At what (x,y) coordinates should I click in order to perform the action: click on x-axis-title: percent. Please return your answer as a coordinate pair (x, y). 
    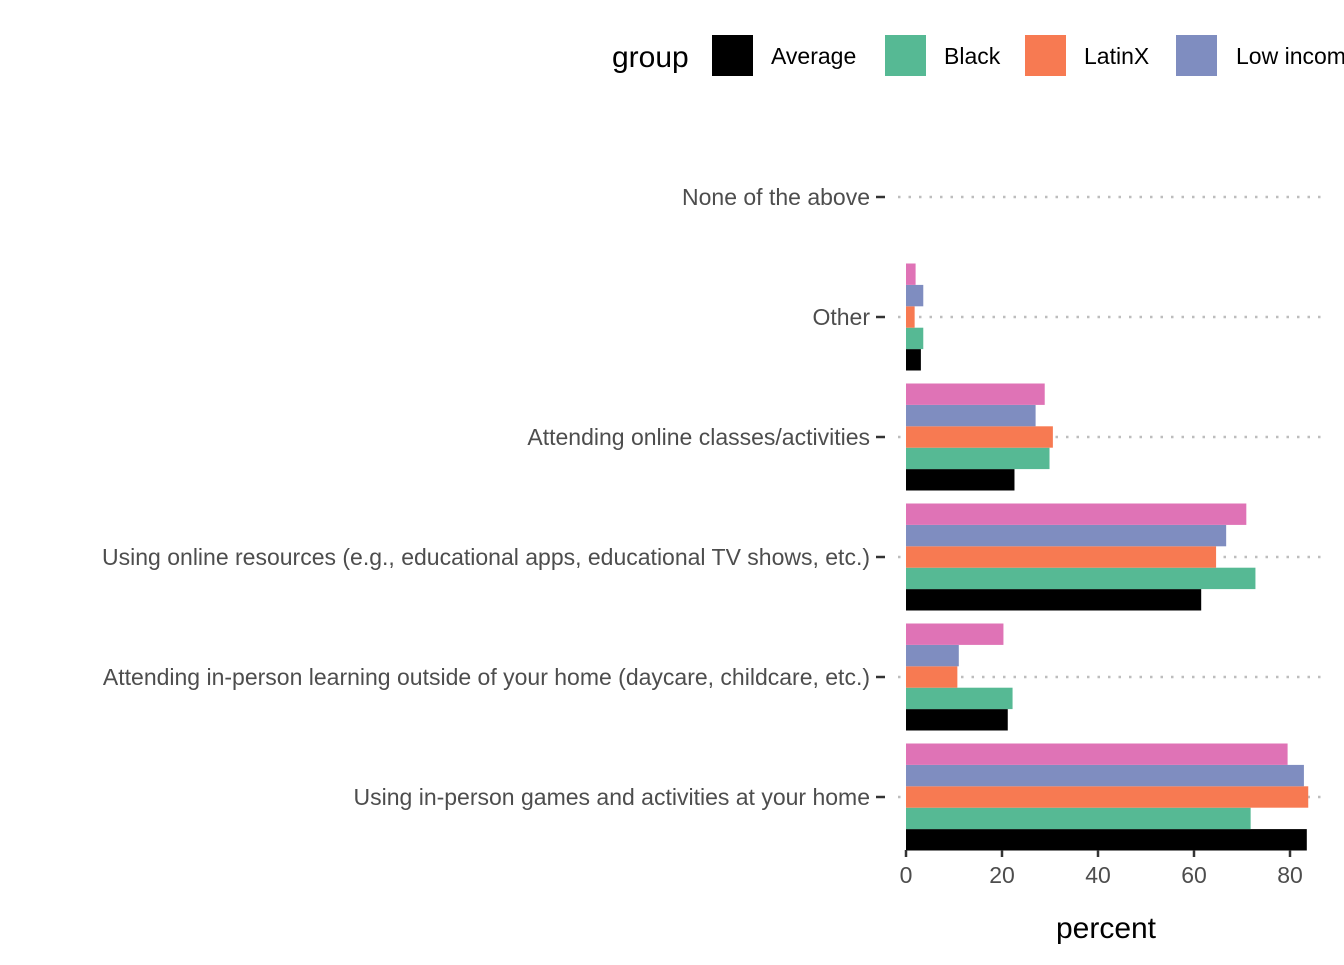
    Looking at the image, I should click on (1106, 928).